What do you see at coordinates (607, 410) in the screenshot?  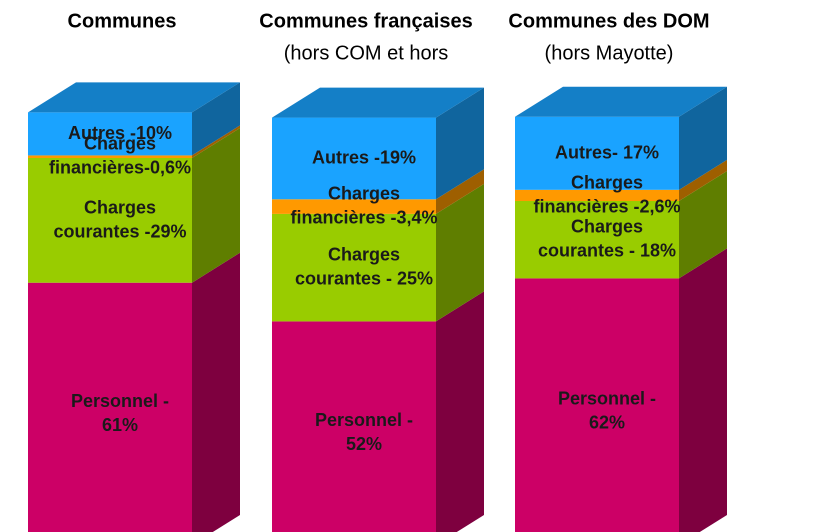 I see `data-label: Personnel - 62%` at bounding box center [607, 410].